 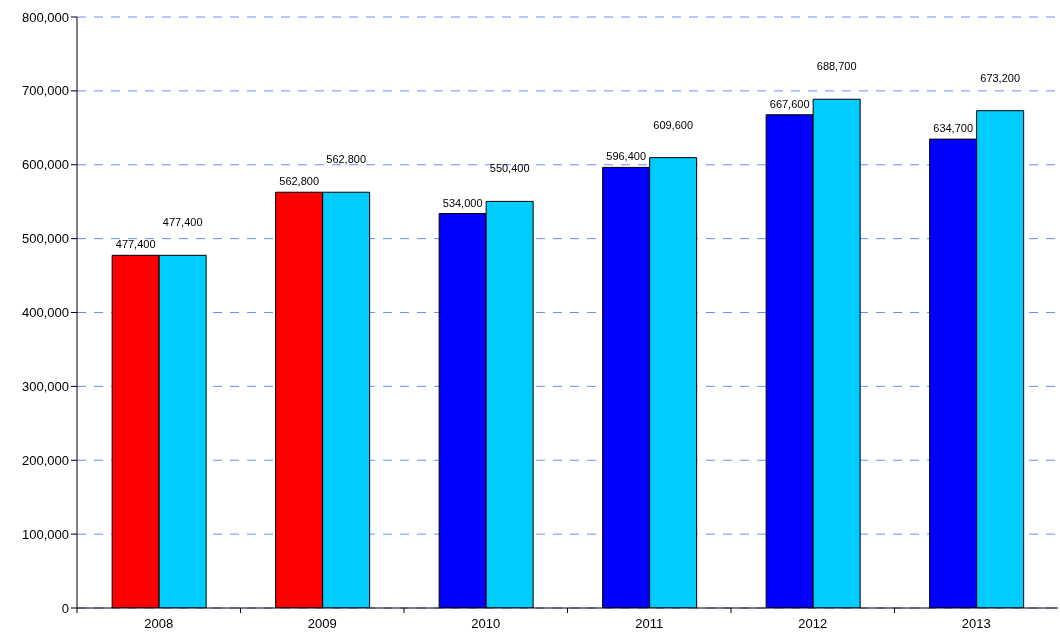 What do you see at coordinates (626, 156) in the screenshot?
I see `data-label: 596,400` at bounding box center [626, 156].